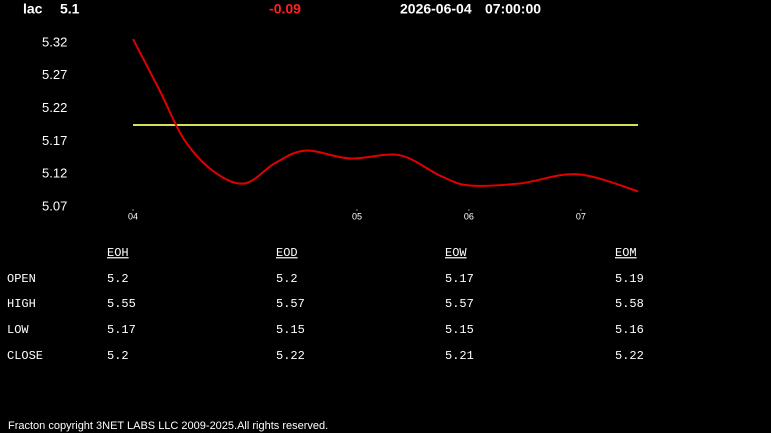 The image size is (771, 433). I want to click on column-header: EOD, so click(287, 253).